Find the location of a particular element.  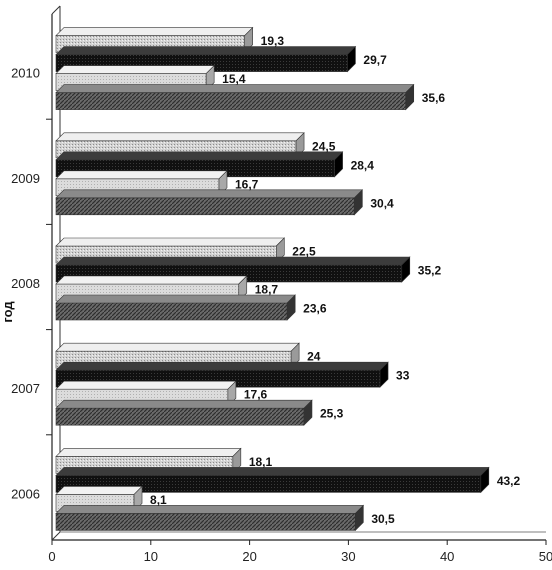

y-tick-label: 2008 is located at coordinates (25, 283).